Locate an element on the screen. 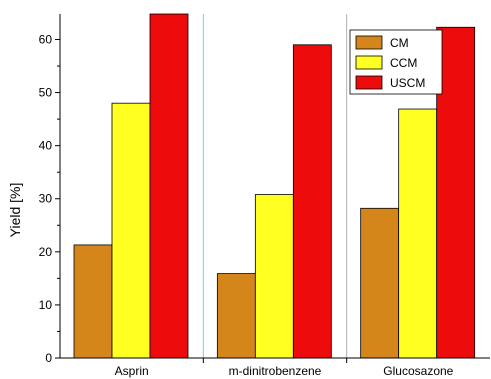 The width and height of the screenshot is (491, 379). bar-uscm-m-dinitrobenzene is located at coordinates (312, 201).